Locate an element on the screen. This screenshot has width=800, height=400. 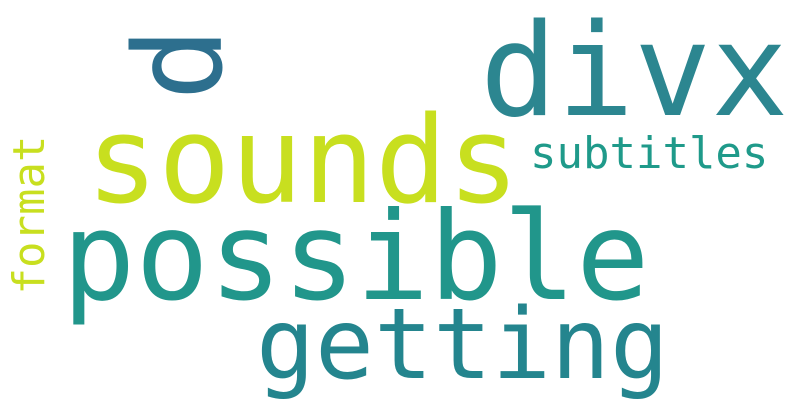
word-divx: divx is located at coordinates (634, 73).